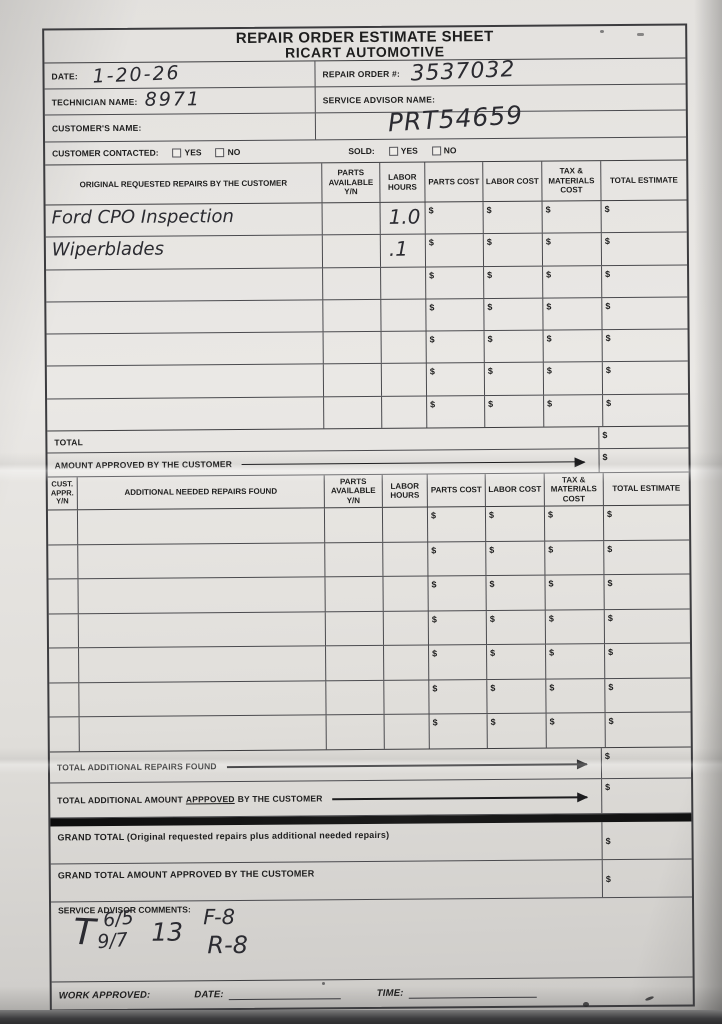  Describe the element at coordinates (180, 75) in the screenshot. I see `date-field: DATE: 1-20-26` at that location.